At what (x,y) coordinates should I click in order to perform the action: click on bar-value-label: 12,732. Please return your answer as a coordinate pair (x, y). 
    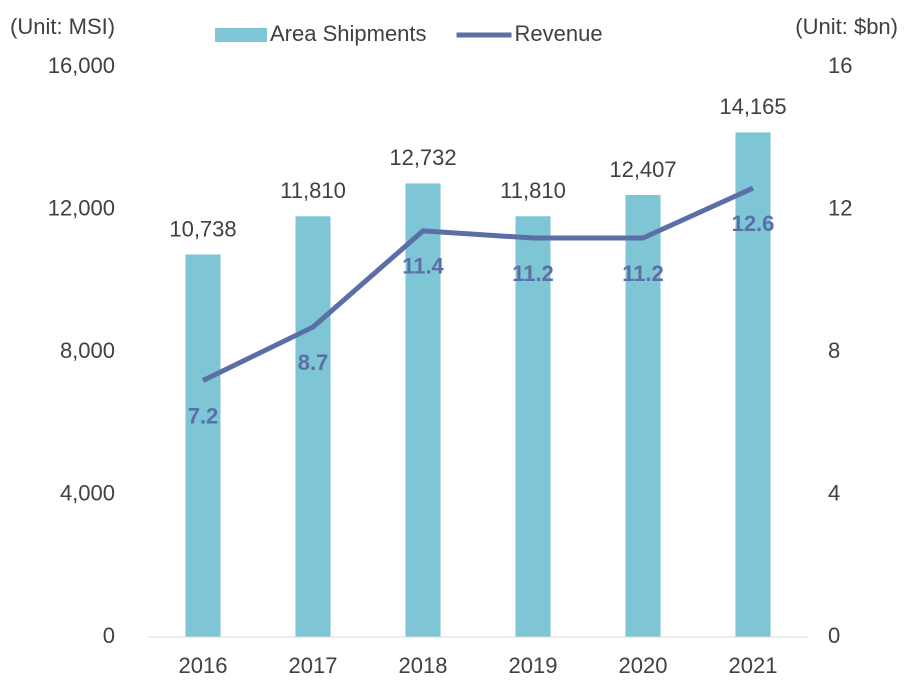
    Looking at the image, I should click on (422, 157).